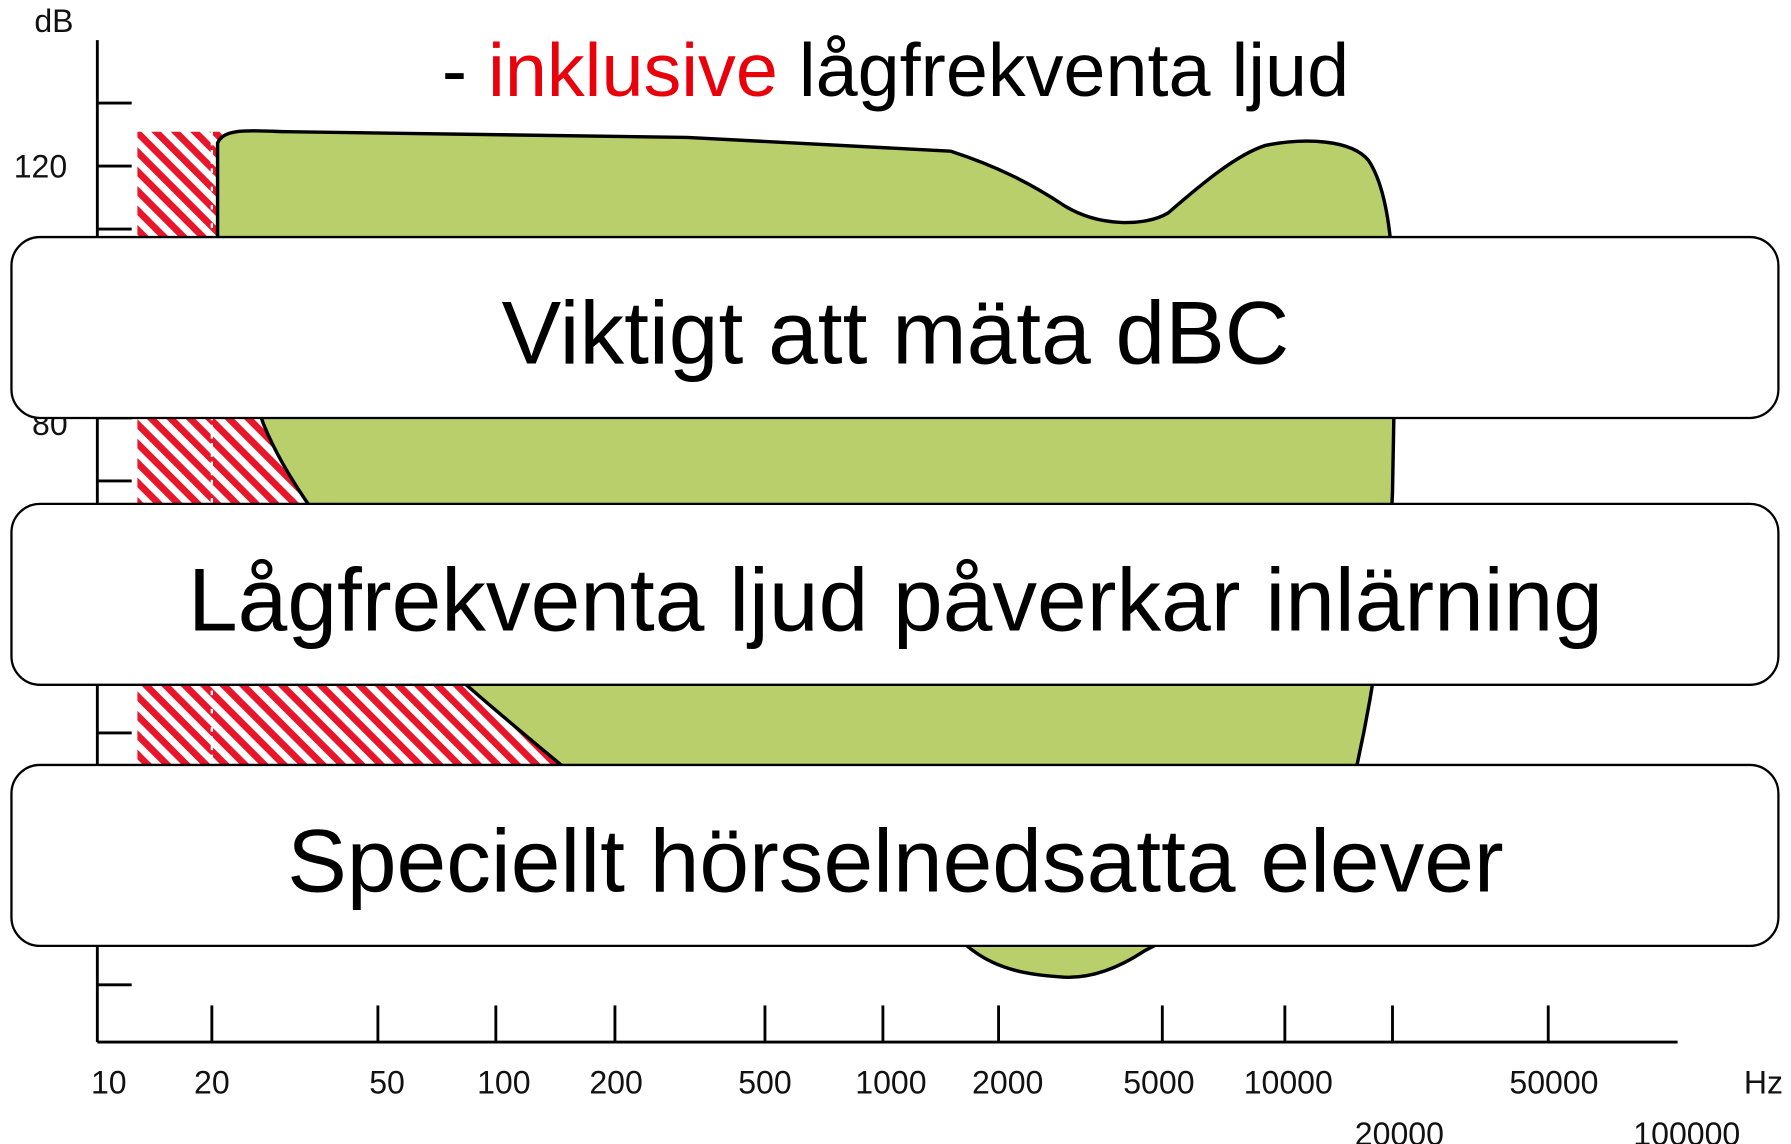 The height and width of the screenshot is (1144, 1791). What do you see at coordinates (53, 21) in the screenshot?
I see `y-unit: dB` at bounding box center [53, 21].